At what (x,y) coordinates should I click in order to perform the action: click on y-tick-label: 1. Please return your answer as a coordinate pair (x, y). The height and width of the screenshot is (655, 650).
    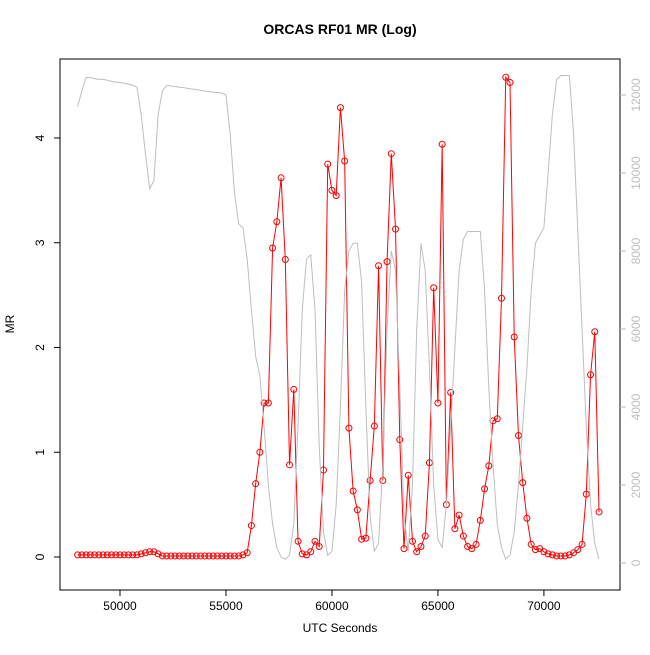
    Looking at the image, I should click on (40, 452).